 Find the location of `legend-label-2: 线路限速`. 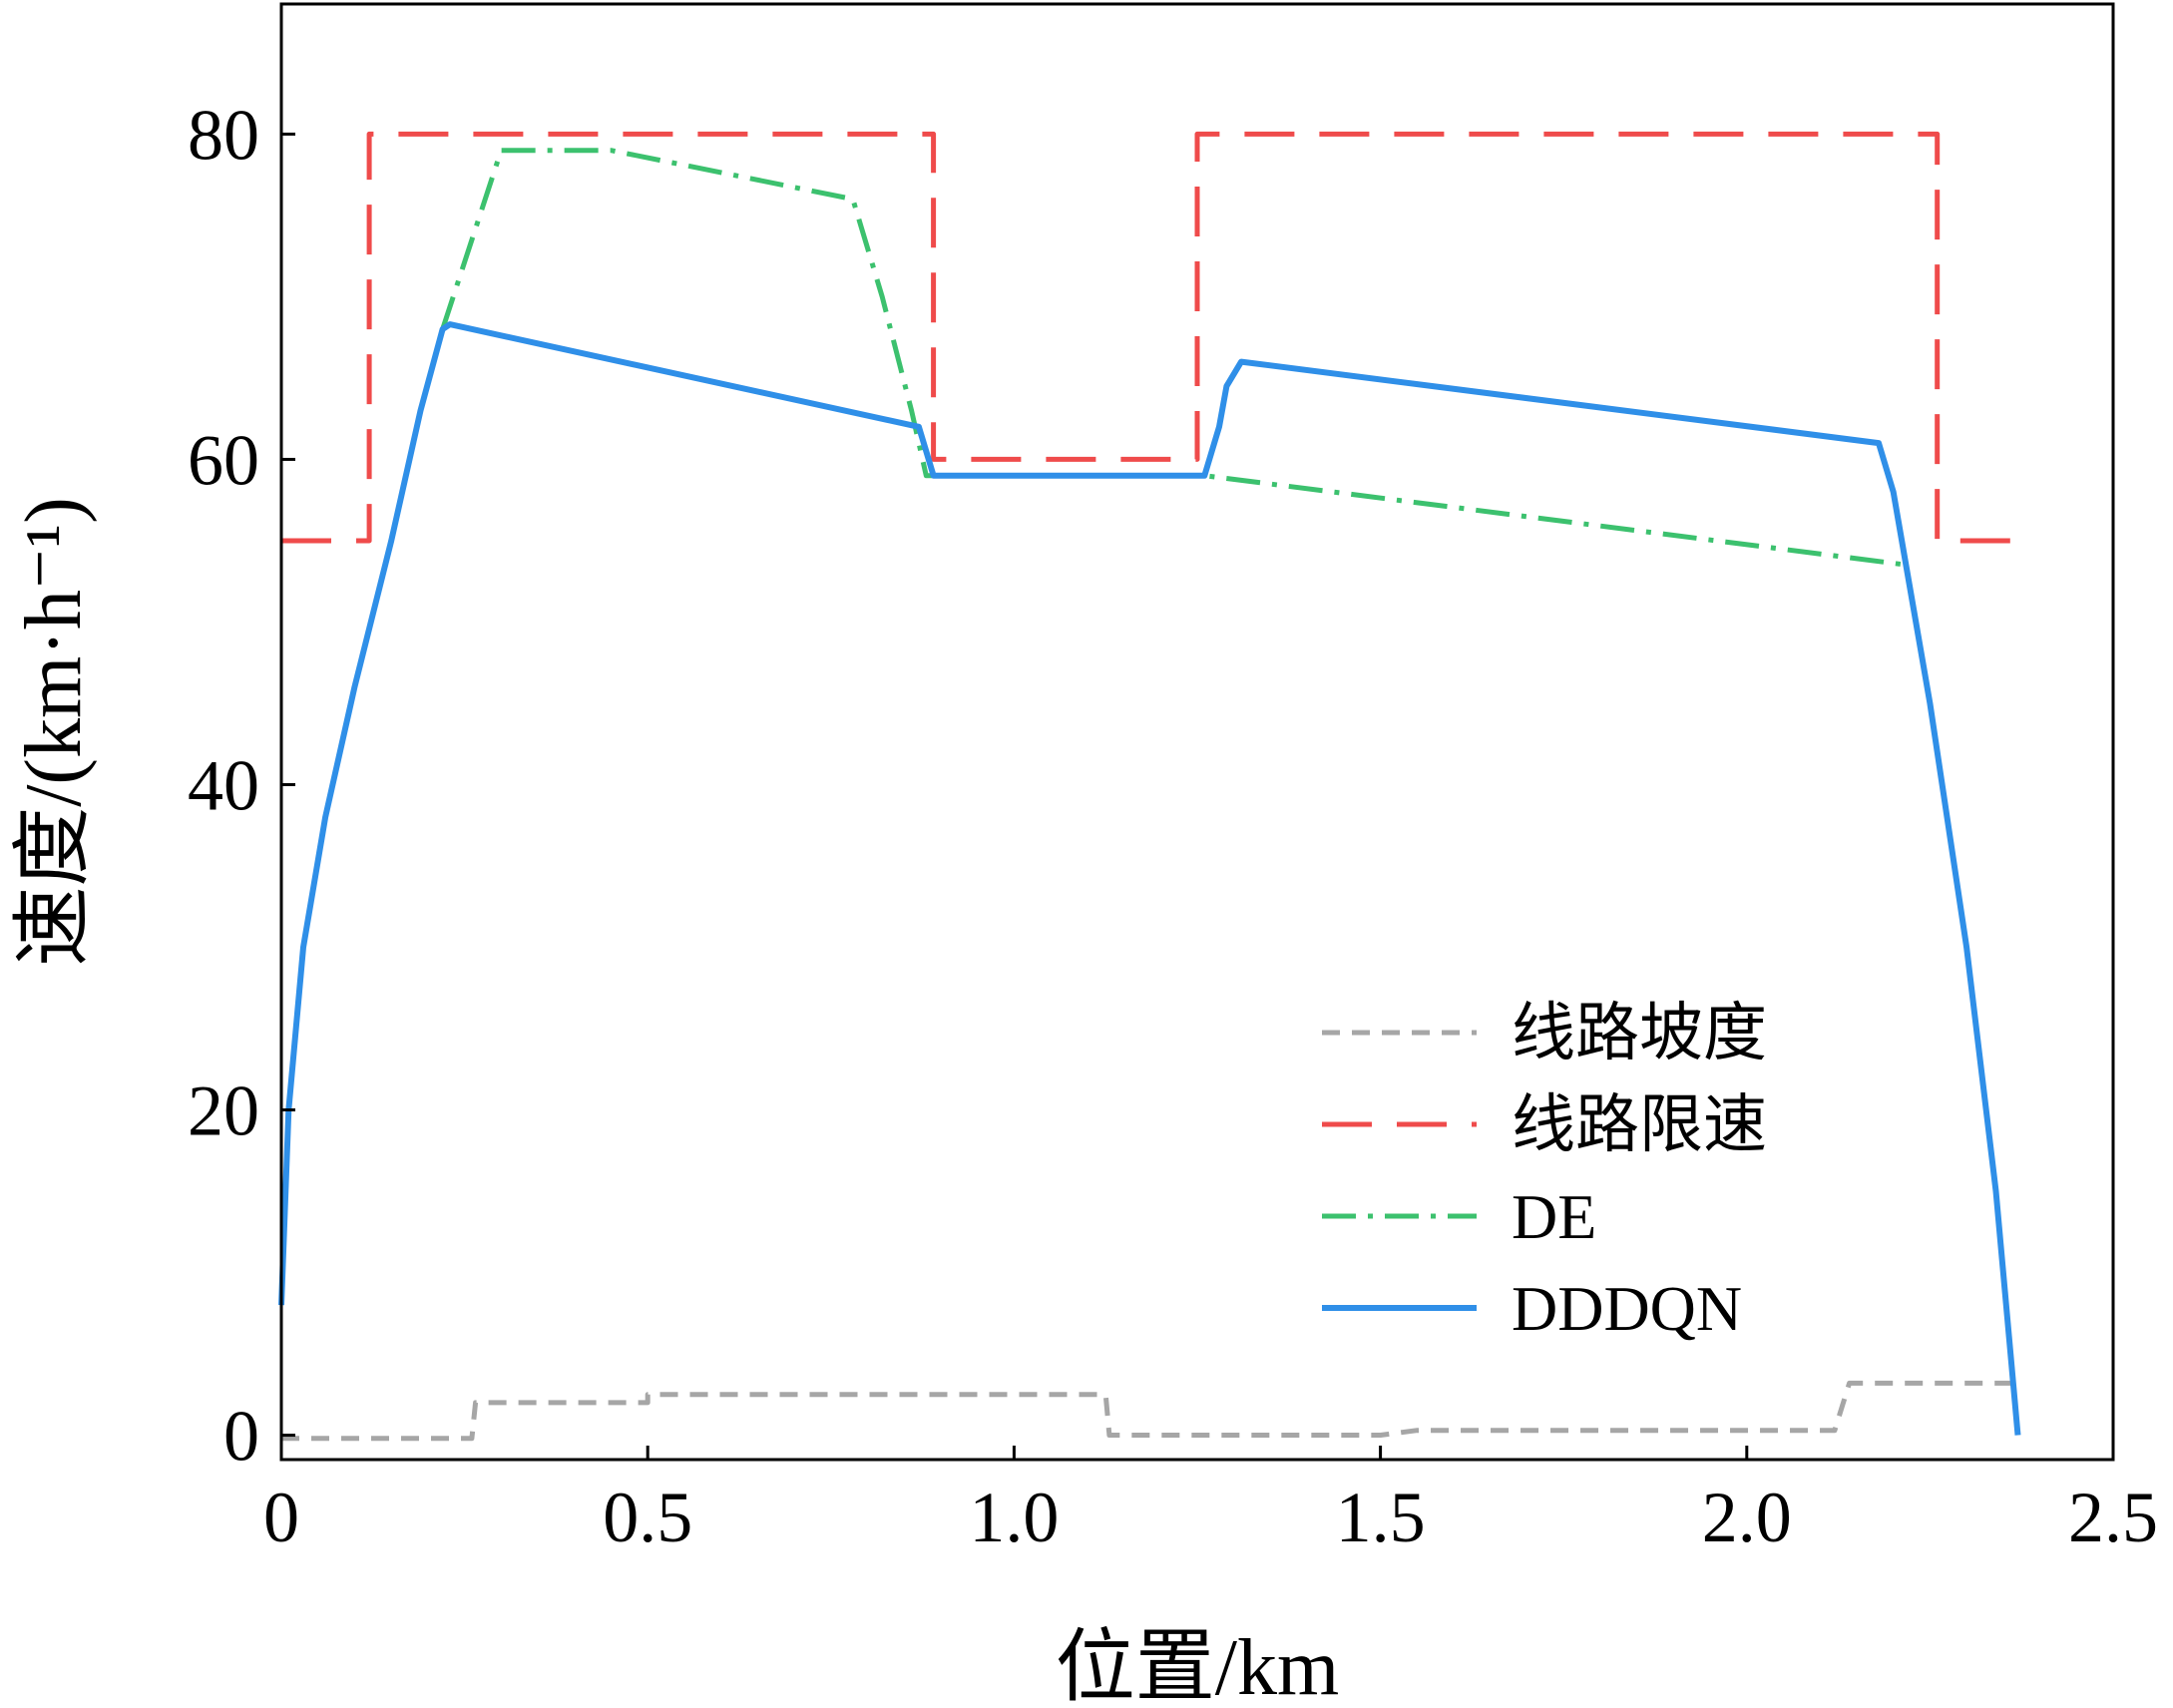

legend-label-2: 线路限速 is located at coordinates (1639, 1124).